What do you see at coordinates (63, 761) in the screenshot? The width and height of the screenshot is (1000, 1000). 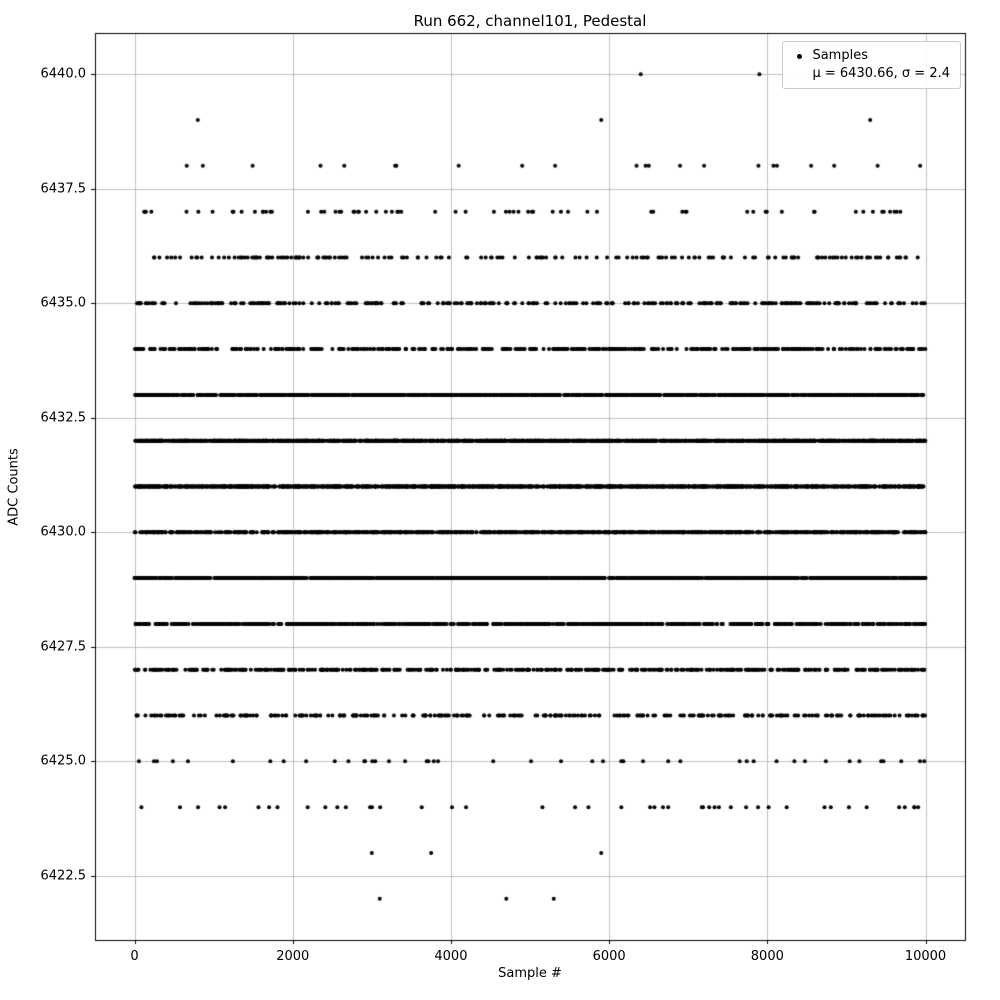 I see `y-tick-label: 6425.0` at bounding box center [63, 761].